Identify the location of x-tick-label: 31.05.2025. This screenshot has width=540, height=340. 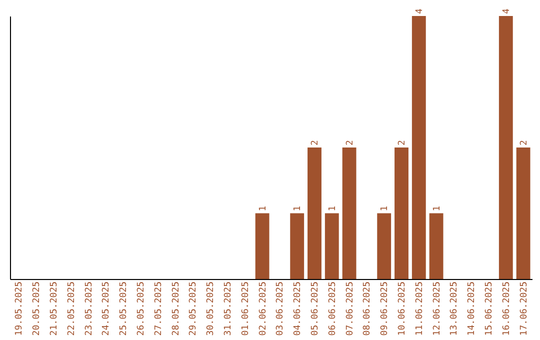
(229, 309).